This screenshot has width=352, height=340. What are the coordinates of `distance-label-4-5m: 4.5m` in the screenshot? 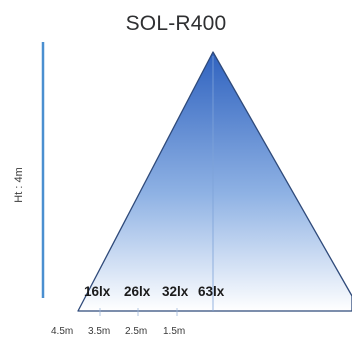 It's located at (62, 331).